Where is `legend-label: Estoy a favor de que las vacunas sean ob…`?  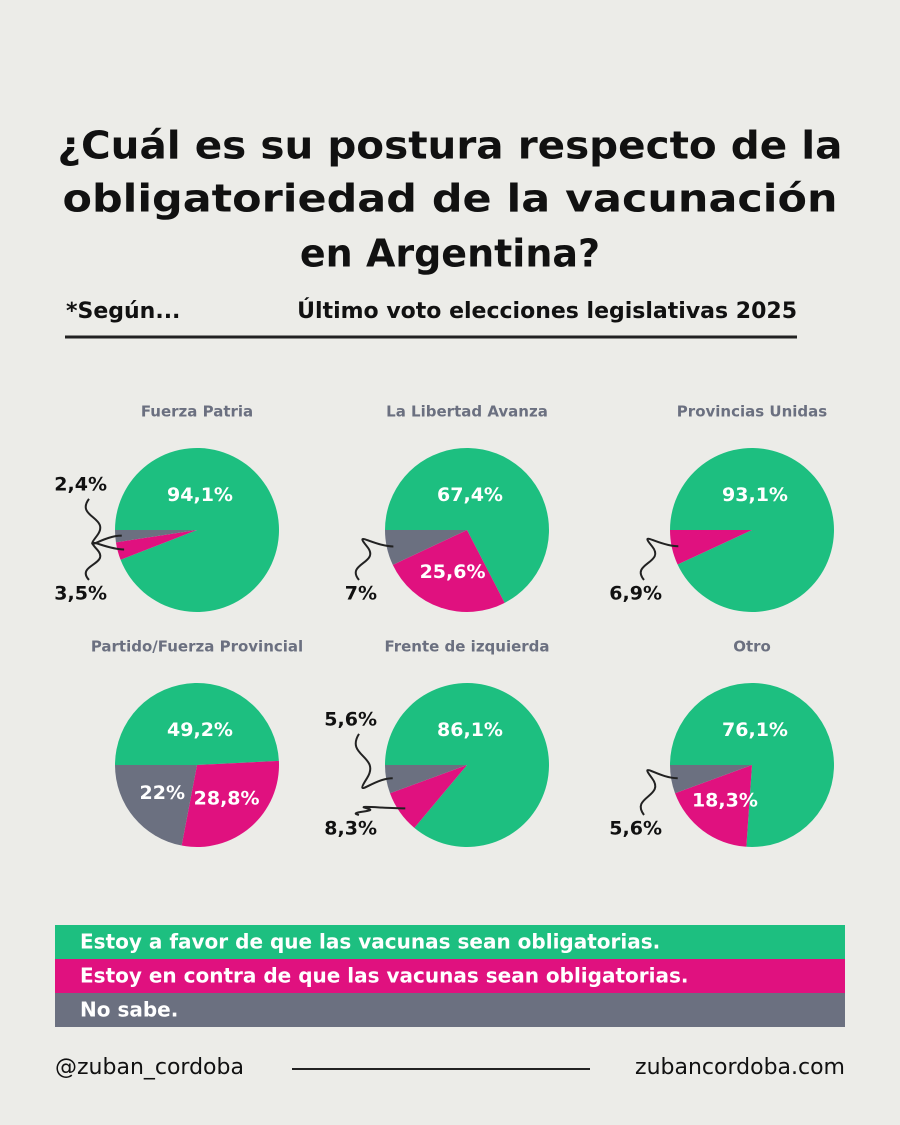 legend-label: Estoy a favor de que las vacunas sean ob… is located at coordinates (370, 942).